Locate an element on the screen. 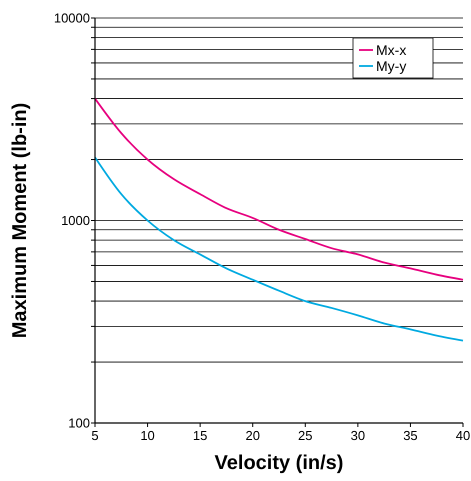 The image size is (471, 481). y-tick-label: 100 is located at coordinates (79, 423).